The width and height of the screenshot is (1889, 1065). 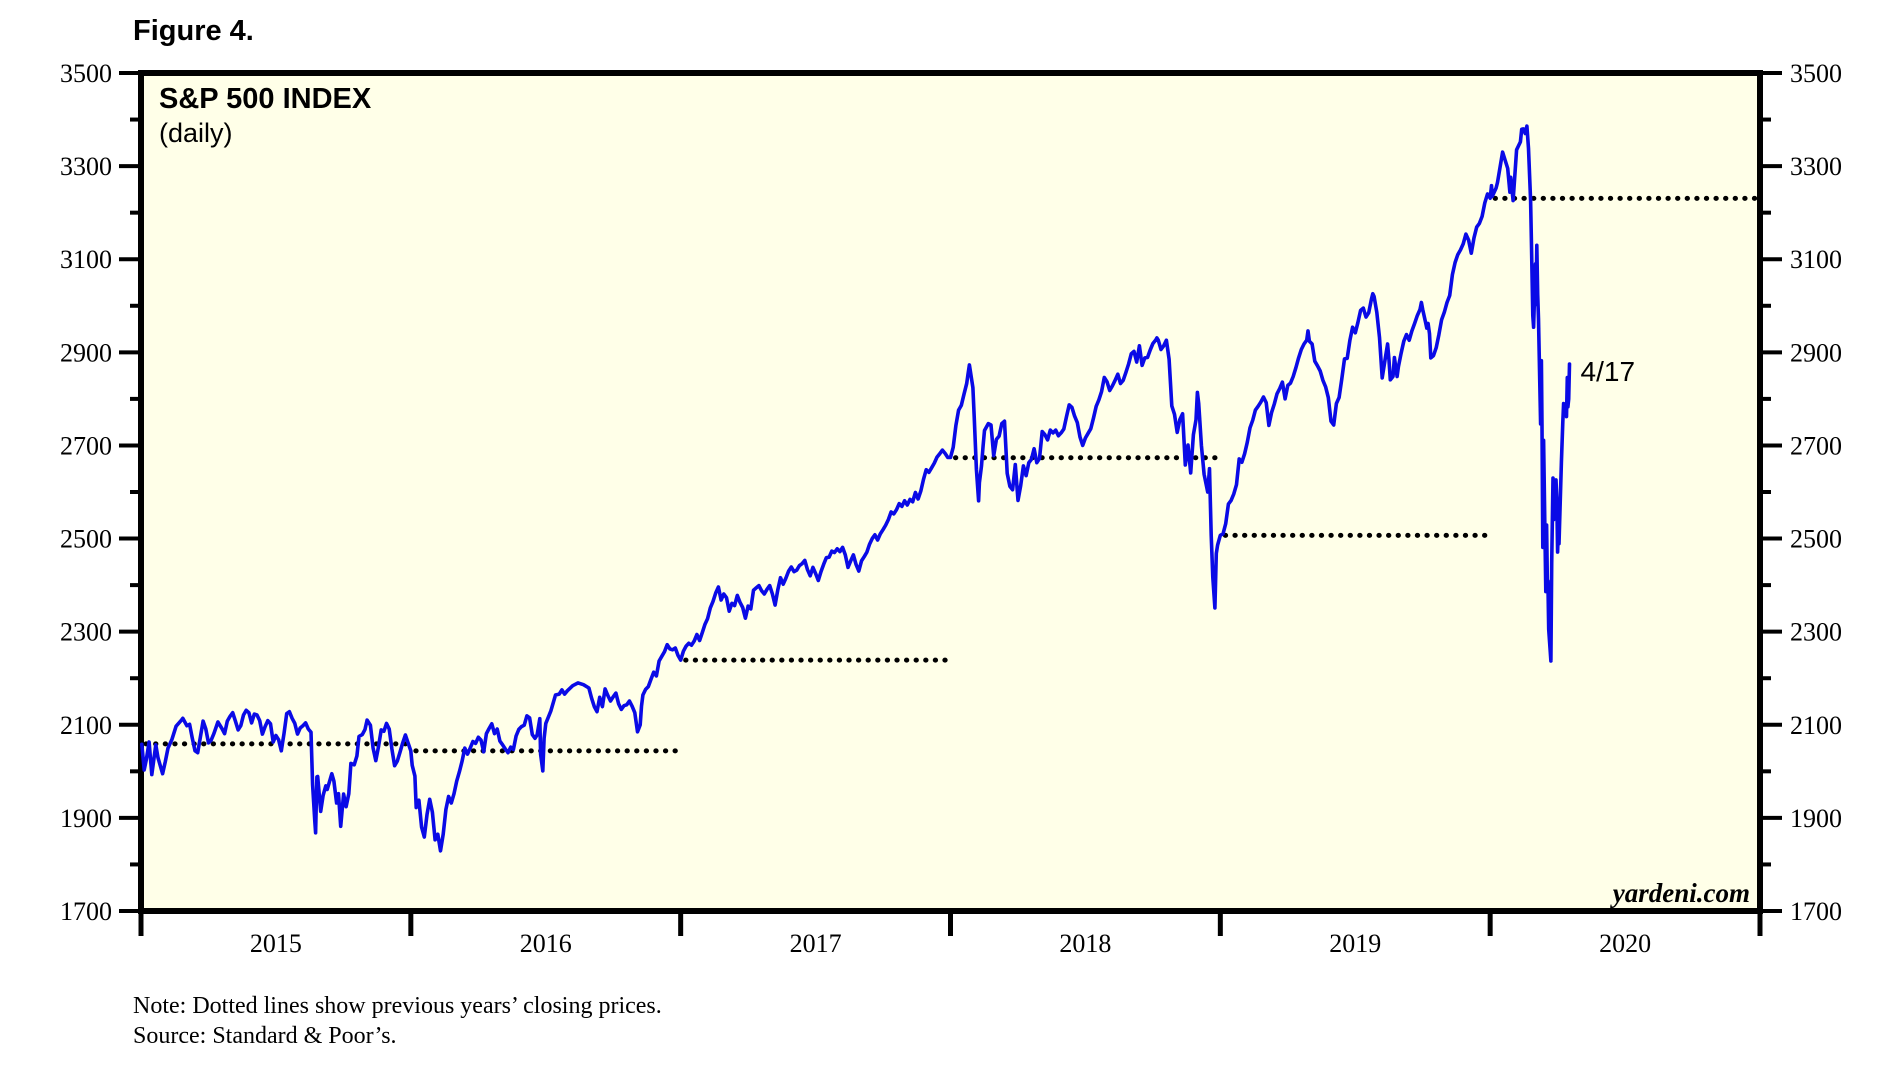 What do you see at coordinates (86, 352) in the screenshot?
I see `y-tick-label-left: 2900` at bounding box center [86, 352].